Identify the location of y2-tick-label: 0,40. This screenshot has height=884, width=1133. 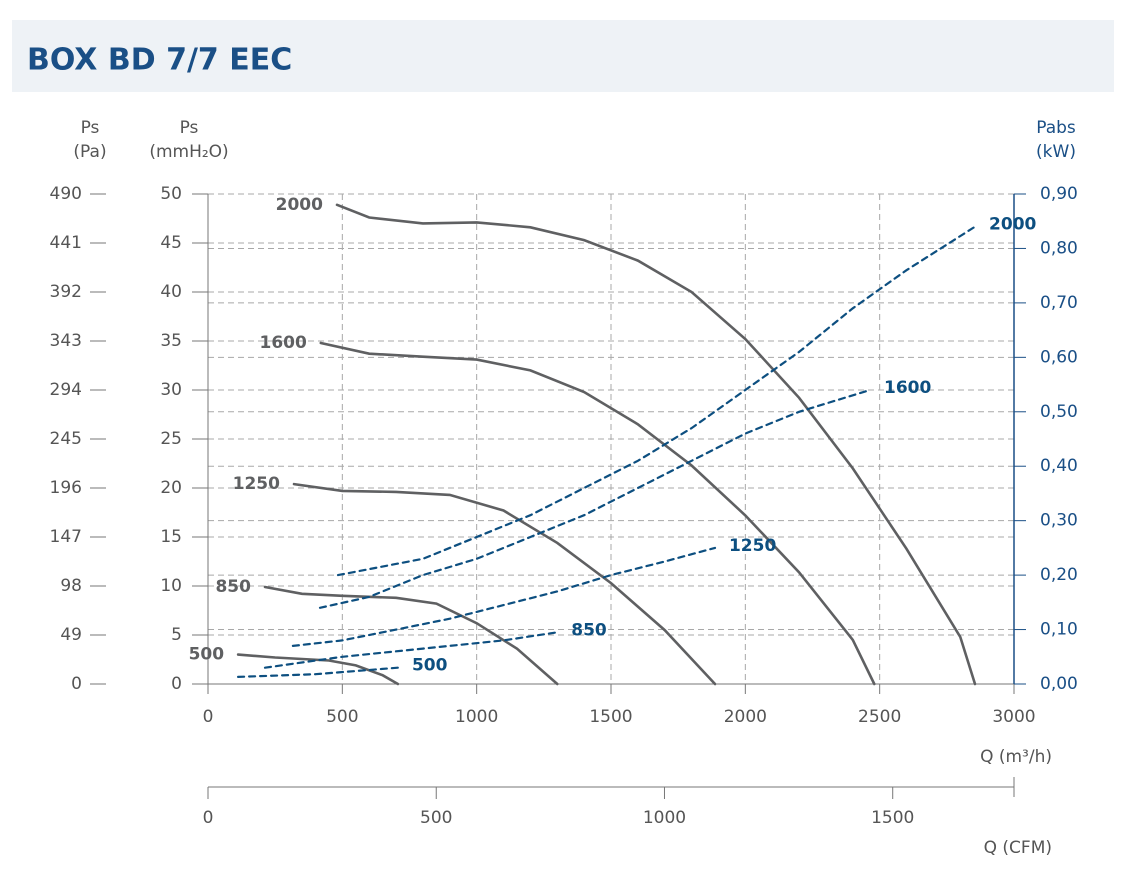
(1059, 466).